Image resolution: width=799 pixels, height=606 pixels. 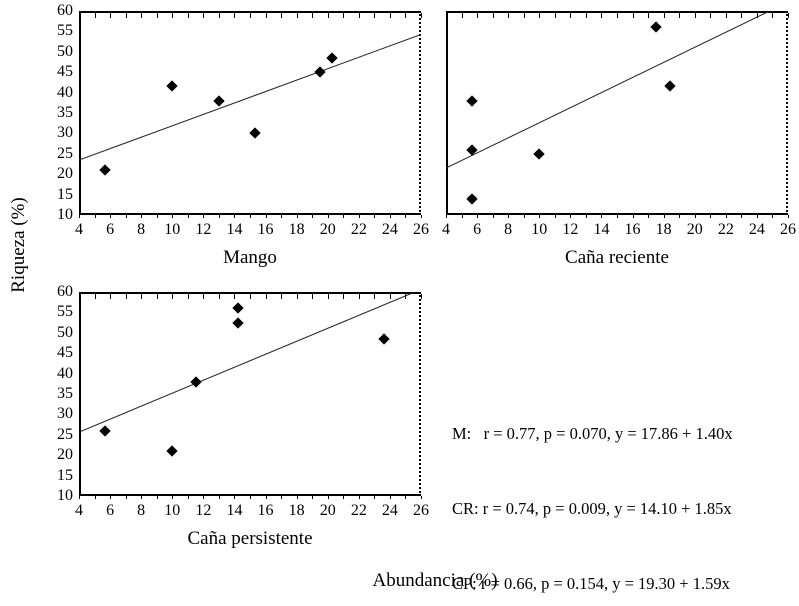 I want to click on y-tick-label: 20, so click(x=65, y=455).